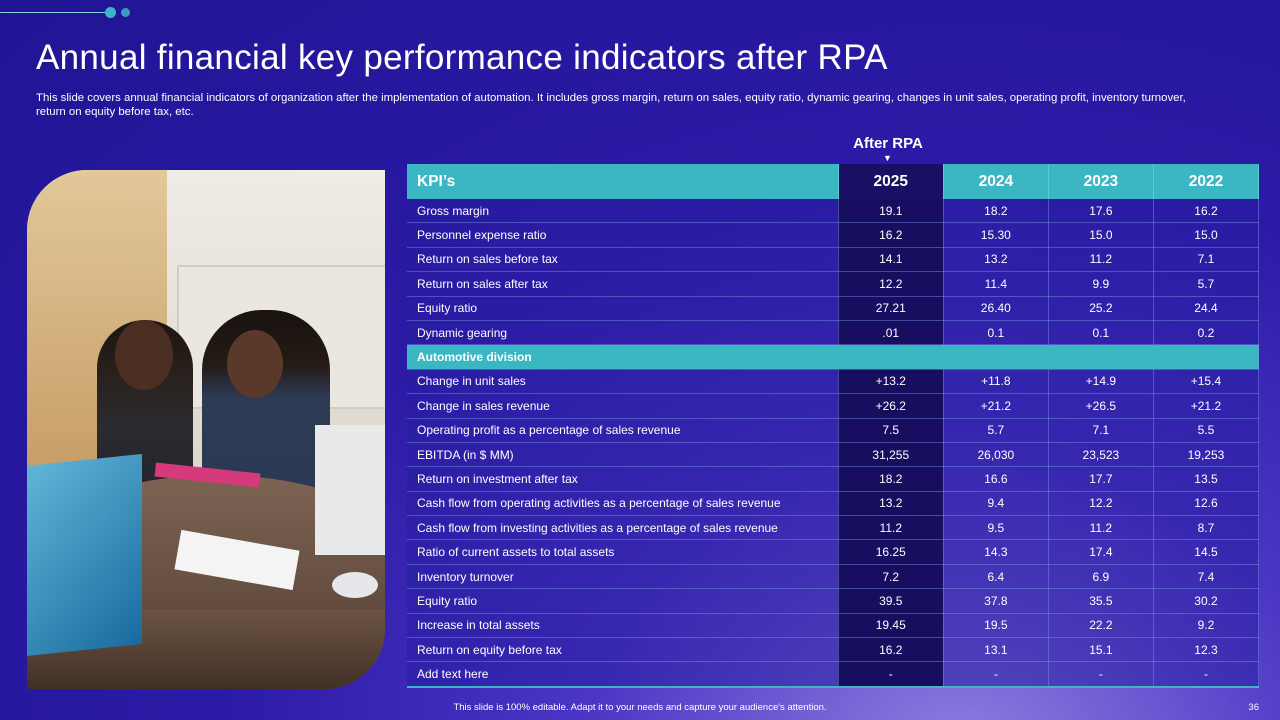 This screenshot has height=720, width=1280. I want to click on kpi-value-cell: 15.30, so click(996, 235).